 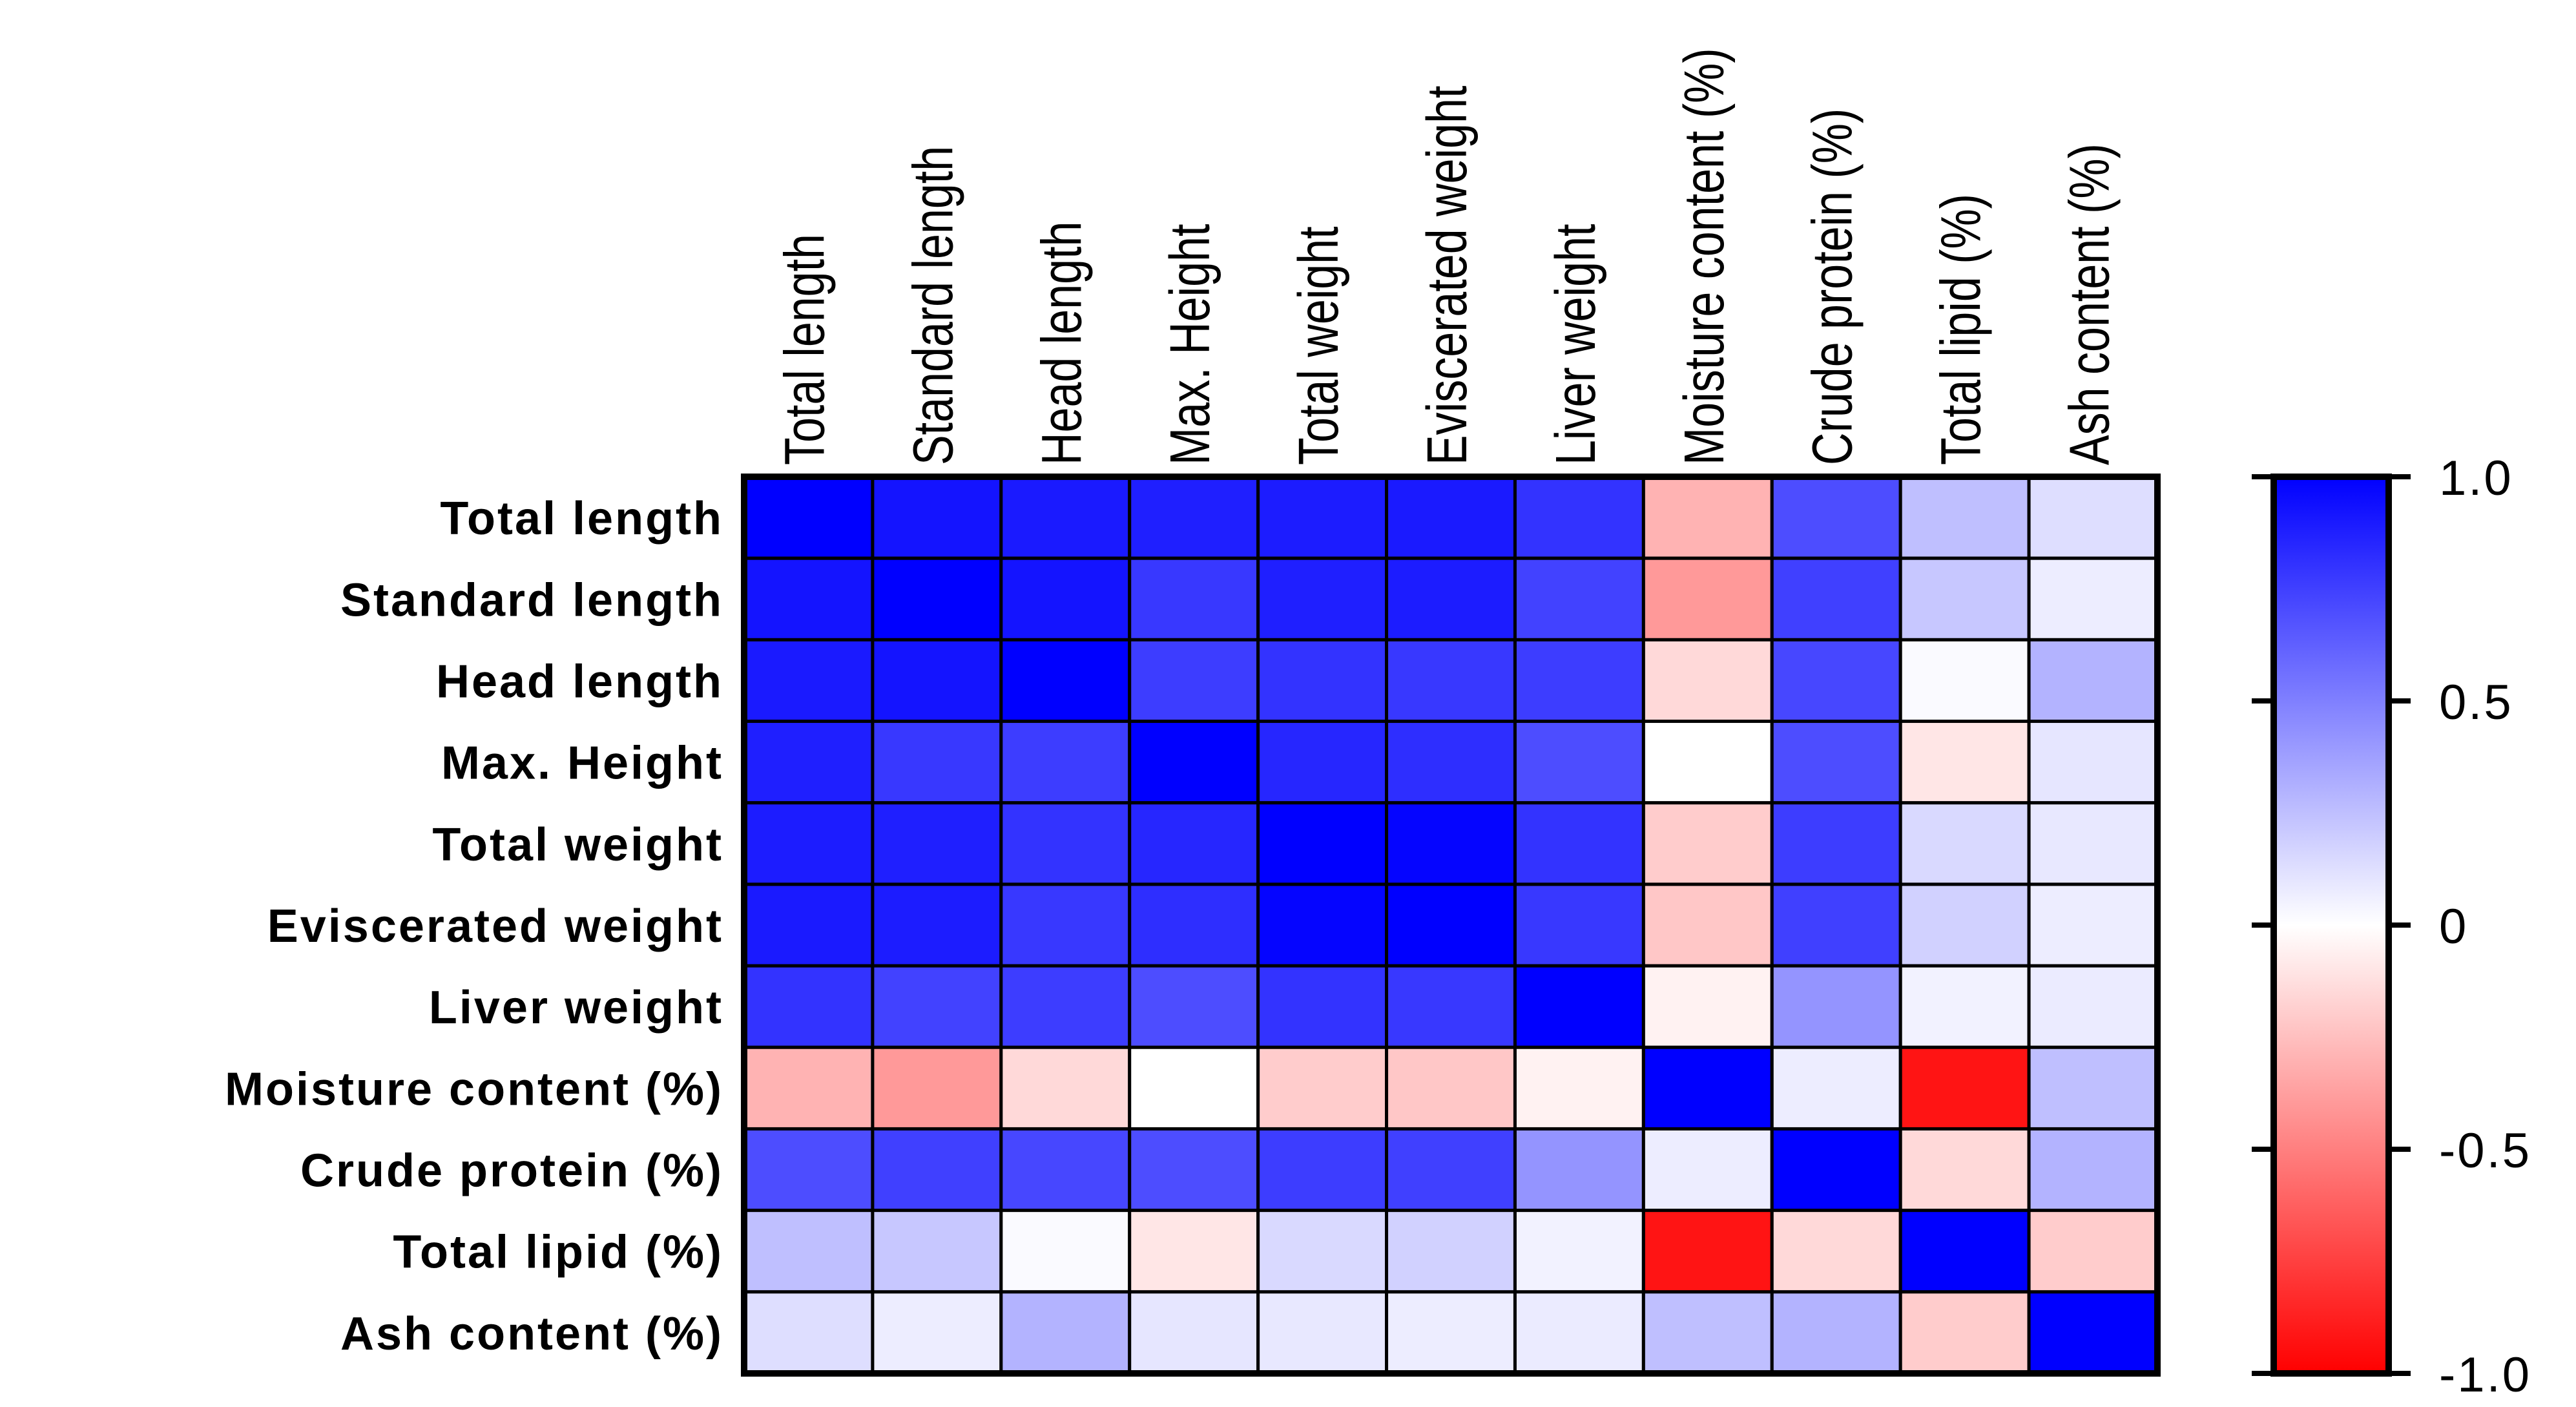 I want to click on column-label-ash-content: Ash content (%), so click(x=2089, y=304).